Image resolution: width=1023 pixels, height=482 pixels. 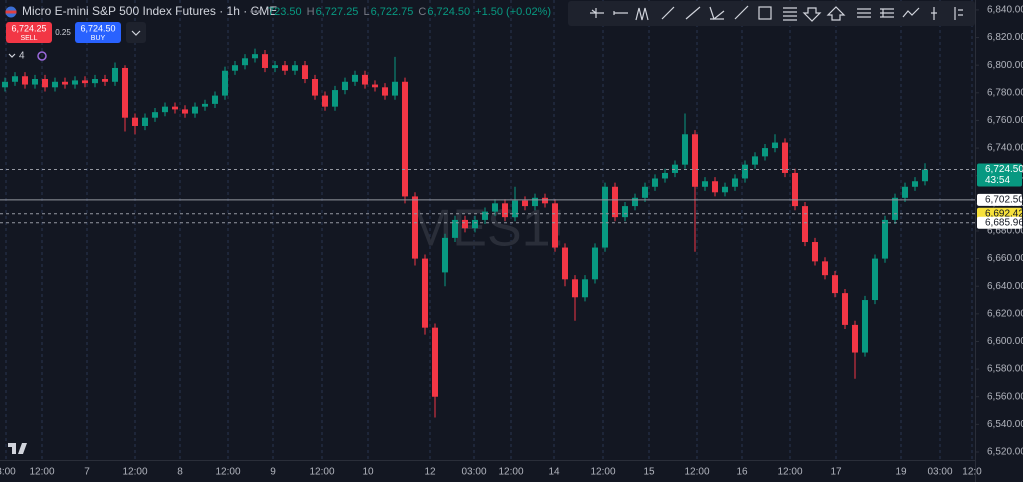 I want to click on y-tick-label: 6,600.00, so click(x=1005, y=341).